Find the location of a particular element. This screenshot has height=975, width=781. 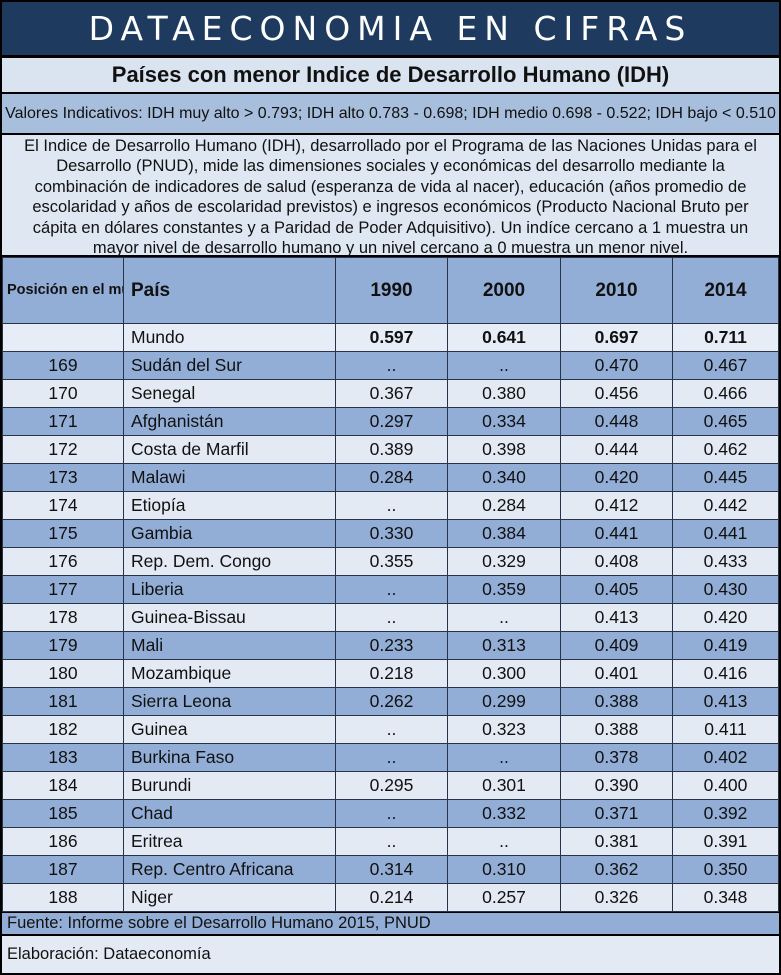

col-header-1990: 1990 is located at coordinates (391, 290).